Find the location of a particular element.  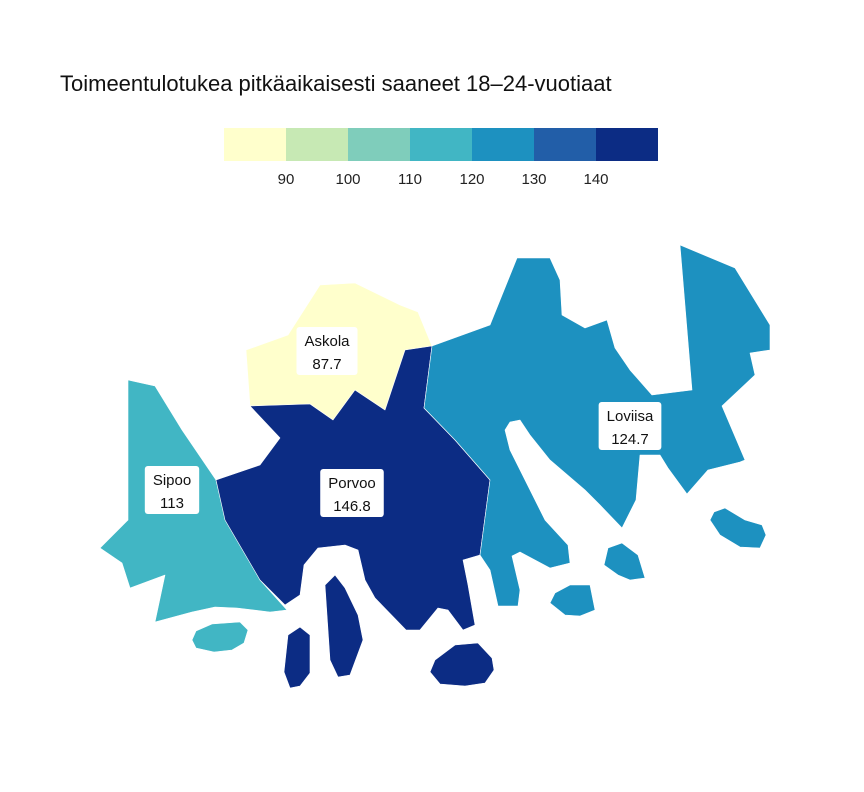

color-legend: 90 100 110 120 130 140 is located at coordinates (441, 158).